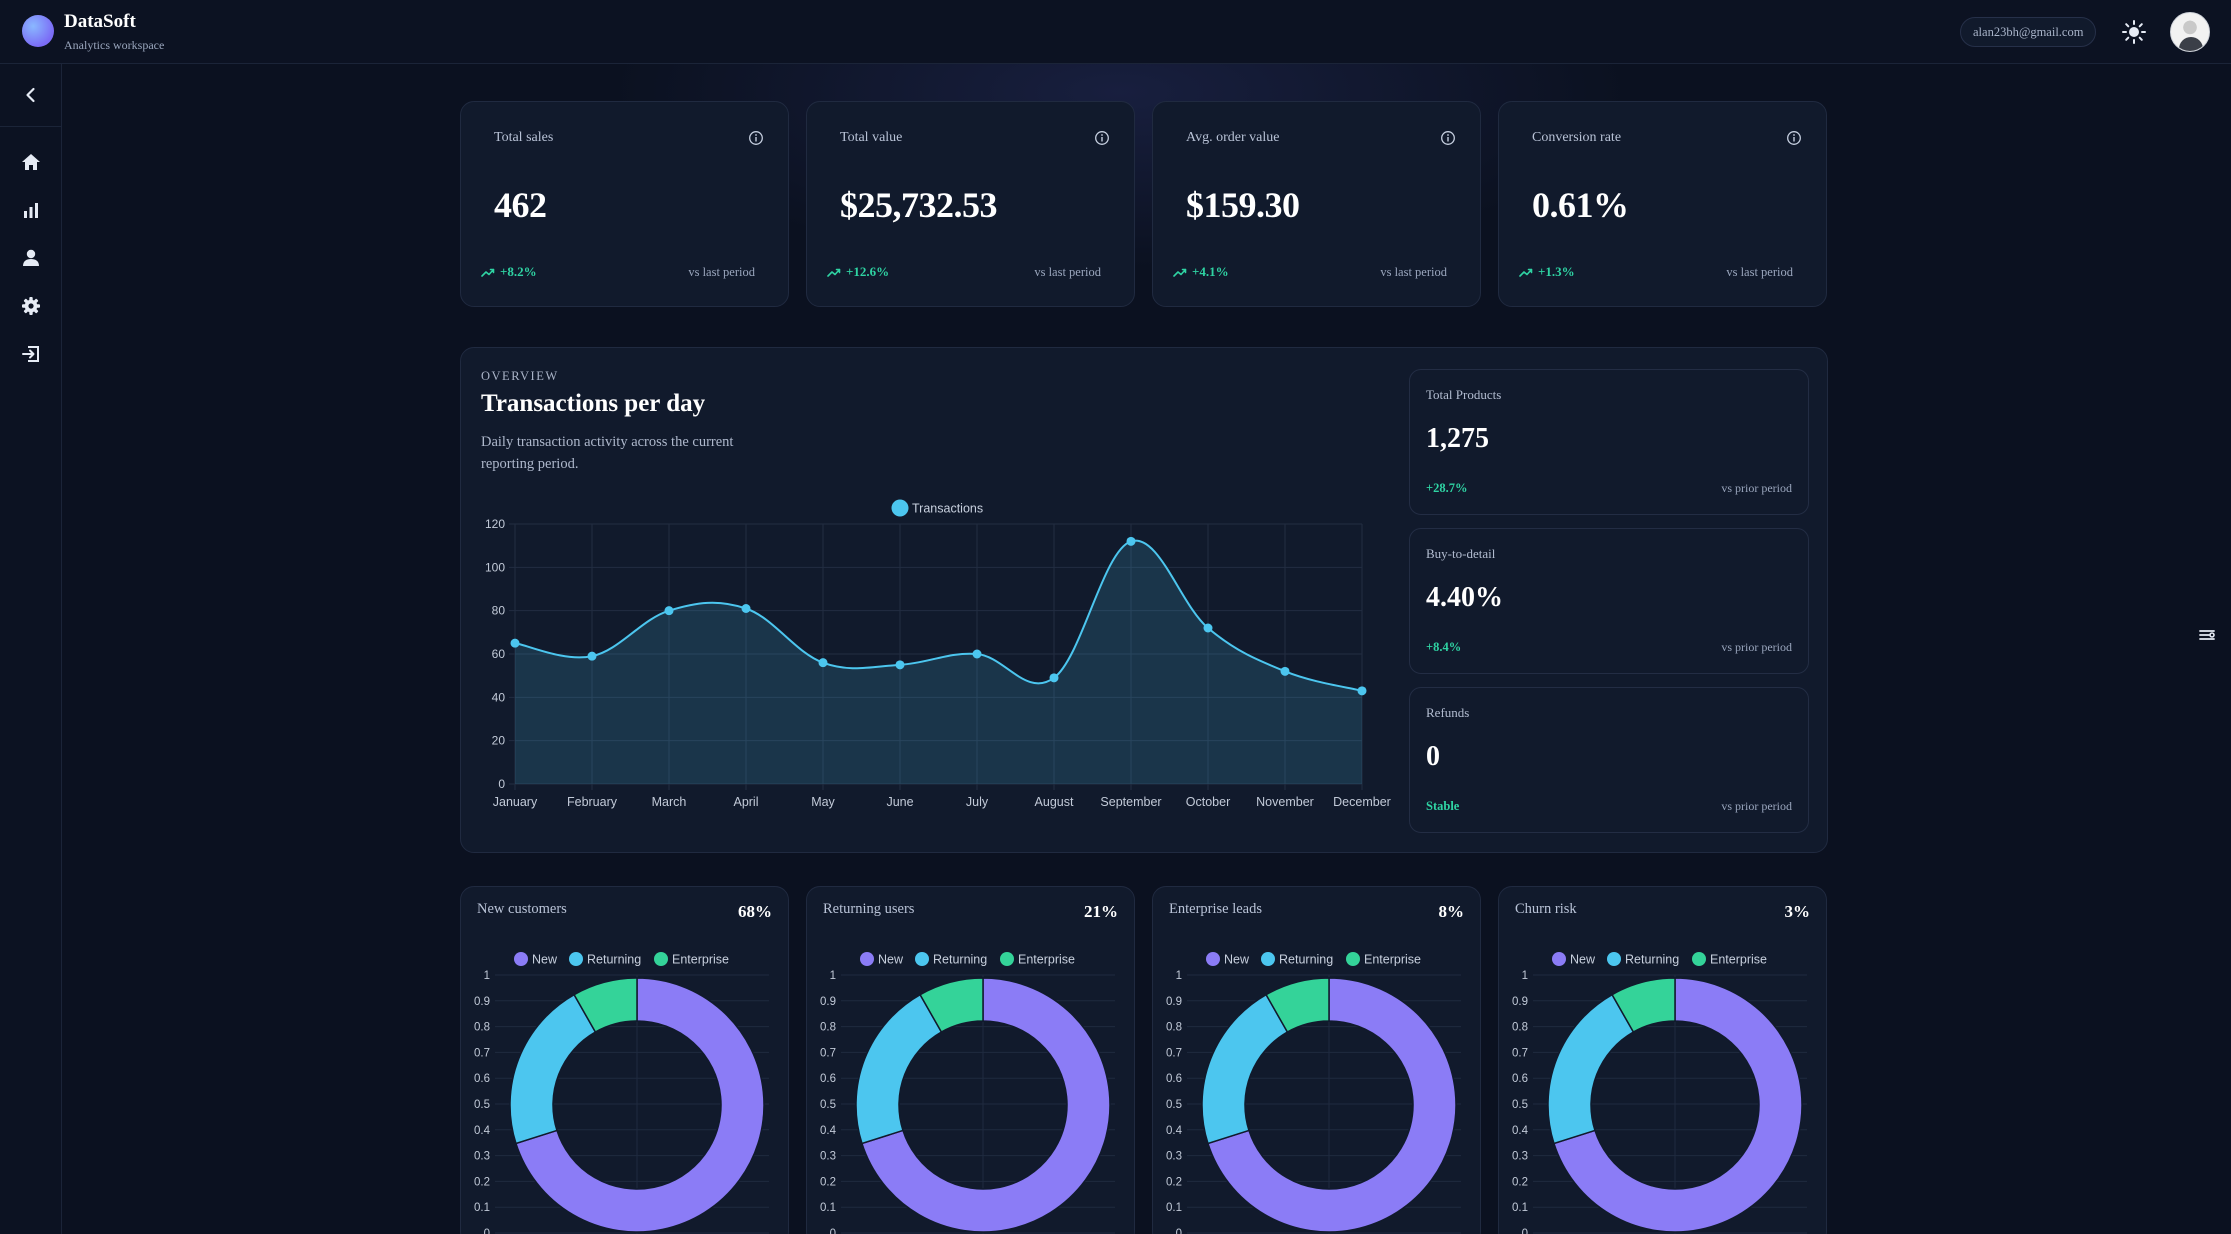 Image resolution: width=2231 pixels, height=1234 pixels. Describe the element at coordinates (31, 258) in the screenshot. I see `sidebar-item-users` at that location.